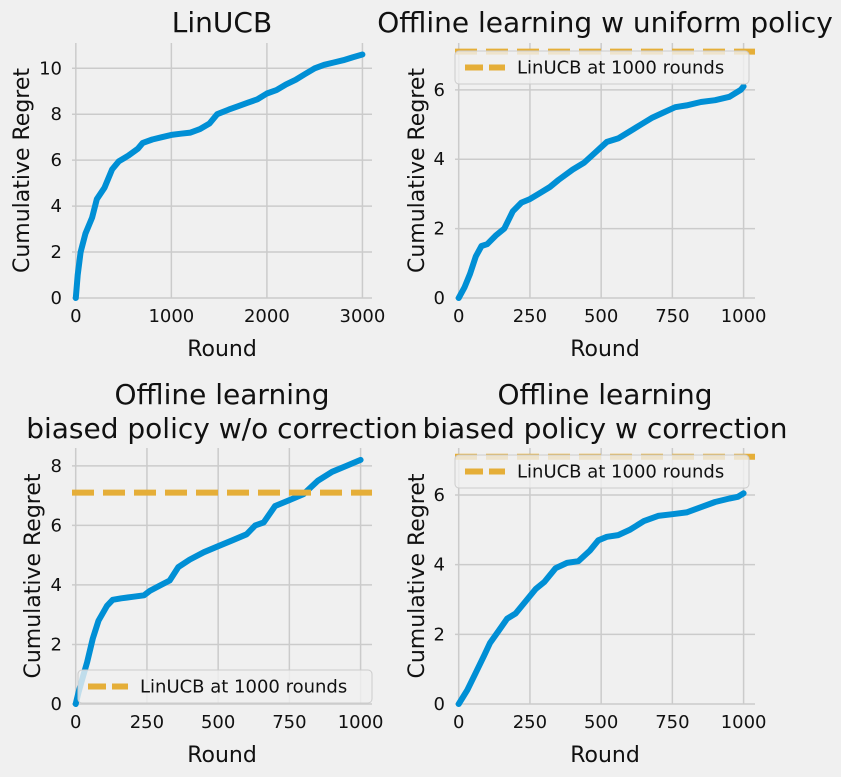 The height and width of the screenshot is (777, 841). Describe the element at coordinates (222, 22) in the screenshot. I see `chart-title: LinUCB` at that location.